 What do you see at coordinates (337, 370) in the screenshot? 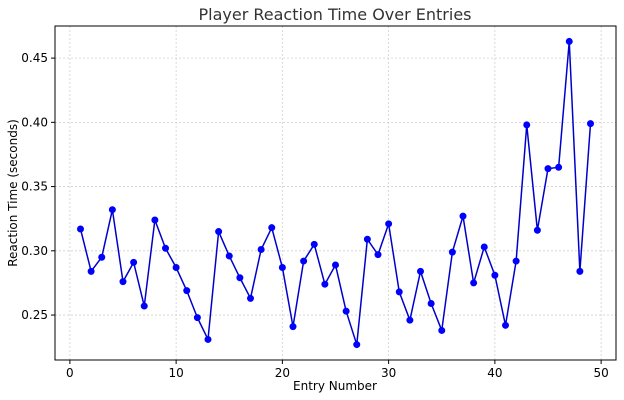
I see `x-axis: 0 10 20 30 40 50` at bounding box center [337, 370].